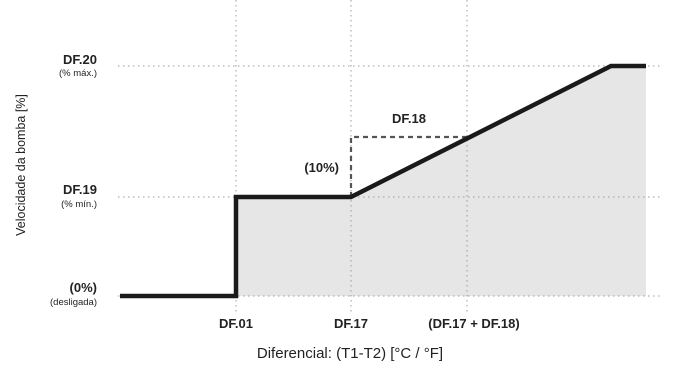 The width and height of the screenshot is (683, 370). I want to click on y-level-min-sublabel: (% mín.), so click(79, 204).